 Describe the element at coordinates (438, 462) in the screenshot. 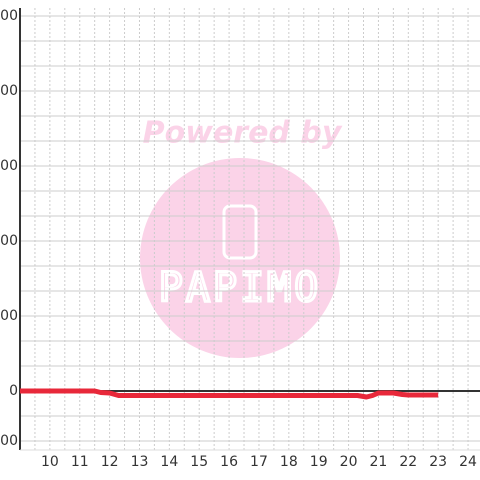

I see `x-tick-label: 23` at that location.